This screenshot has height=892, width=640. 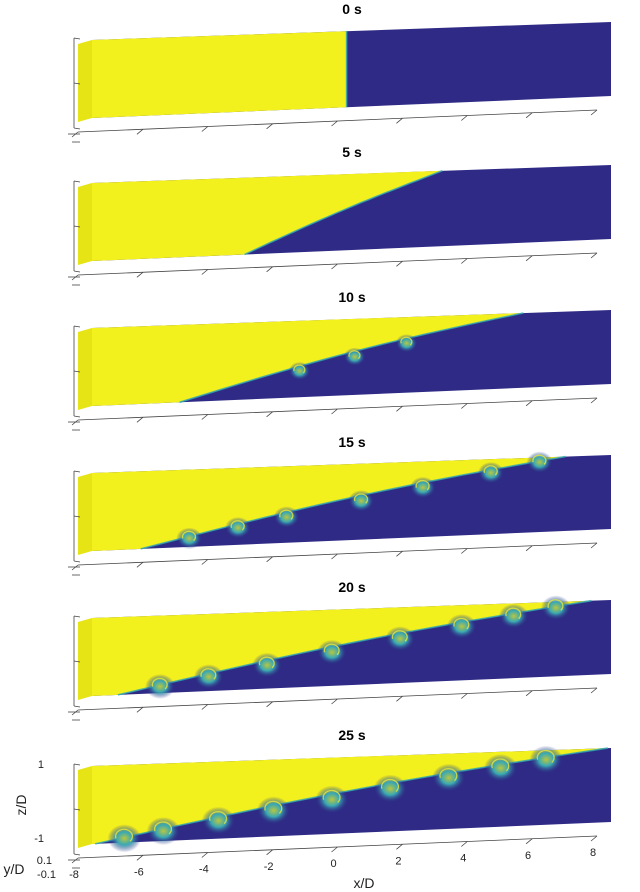 What do you see at coordinates (339, 72) in the screenshot?
I see `panel-0: 0 s` at bounding box center [339, 72].